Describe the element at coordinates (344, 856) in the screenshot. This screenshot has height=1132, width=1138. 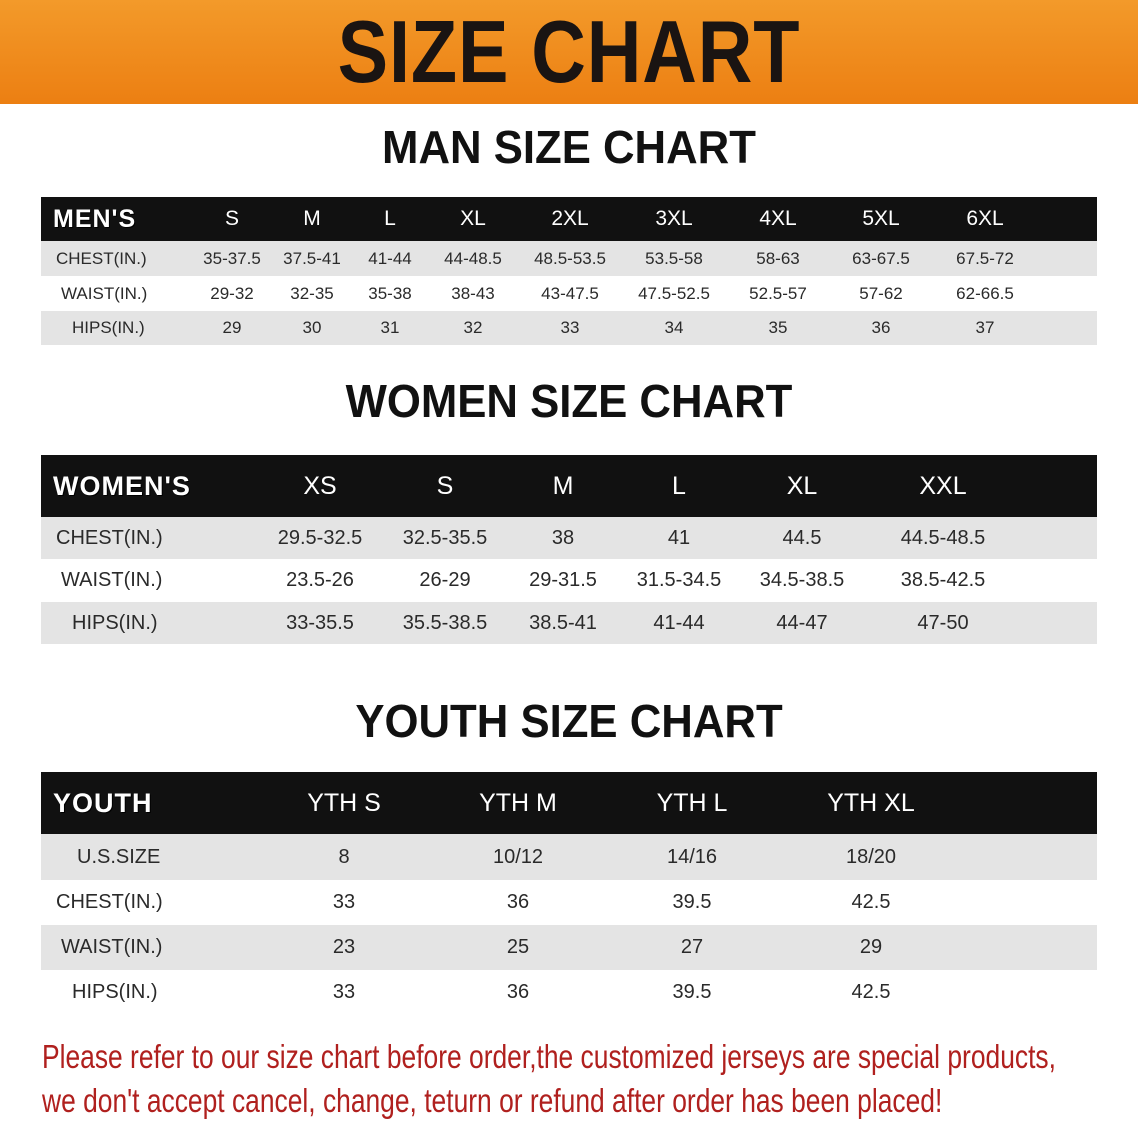
I see `youth-table-cell: 8` at that location.